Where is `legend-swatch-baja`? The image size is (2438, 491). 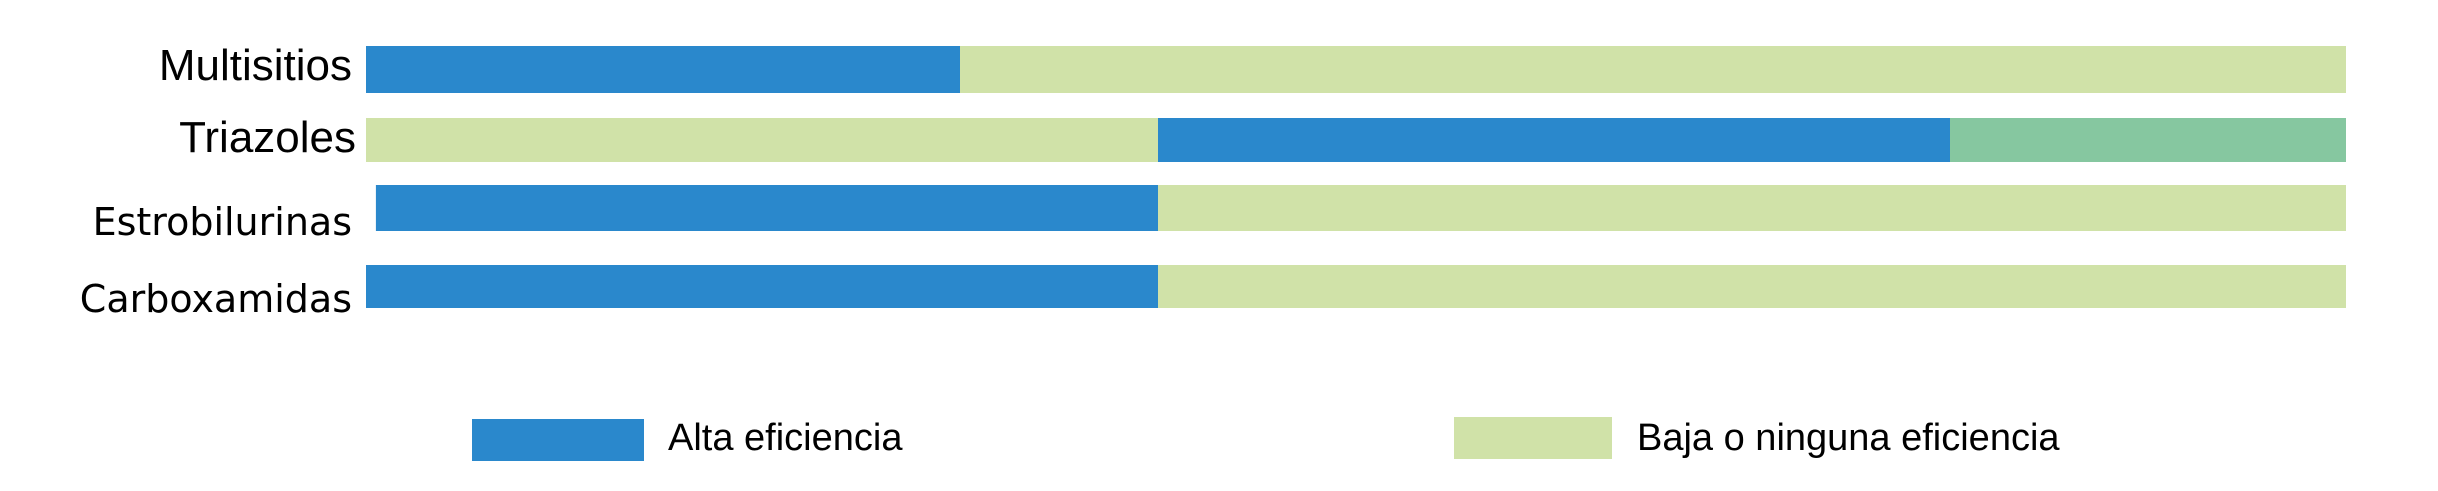 legend-swatch-baja is located at coordinates (1533, 438).